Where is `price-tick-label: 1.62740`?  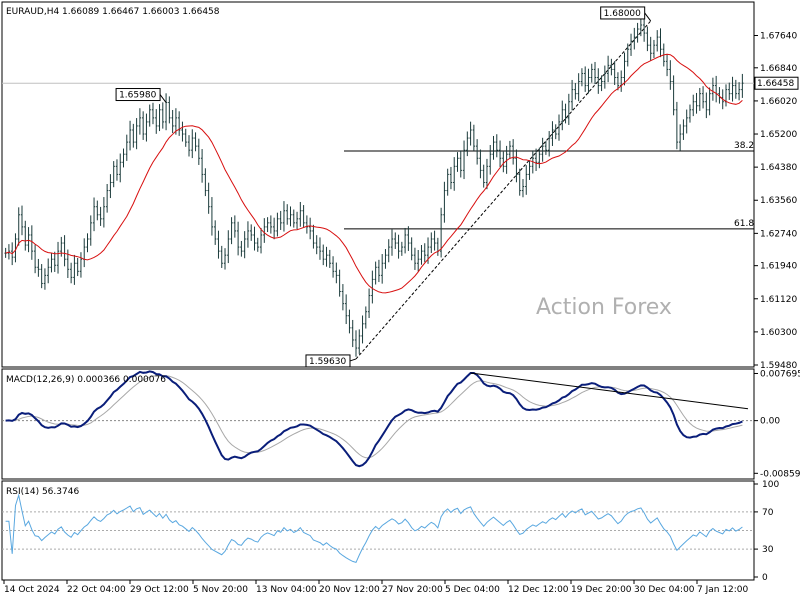 price-tick-label: 1.62740 is located at coordinates (778, 234).